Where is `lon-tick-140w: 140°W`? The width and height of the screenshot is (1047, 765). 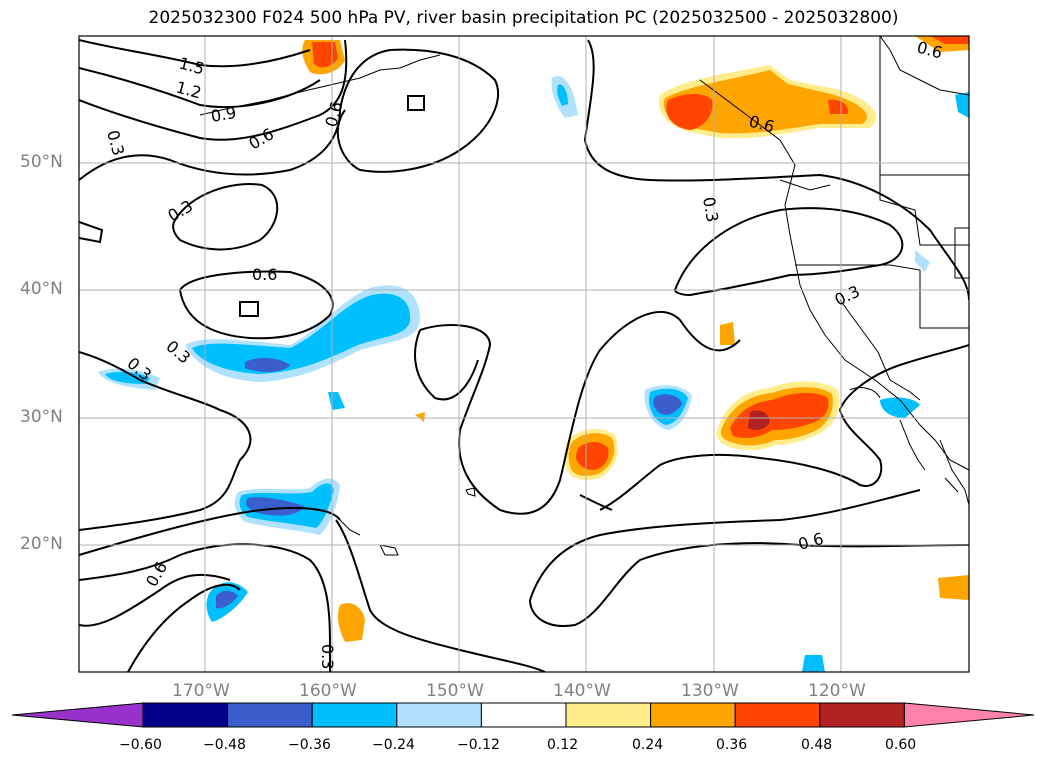
lon-tick-140w: 140°W is located at coordinates (582, 691).